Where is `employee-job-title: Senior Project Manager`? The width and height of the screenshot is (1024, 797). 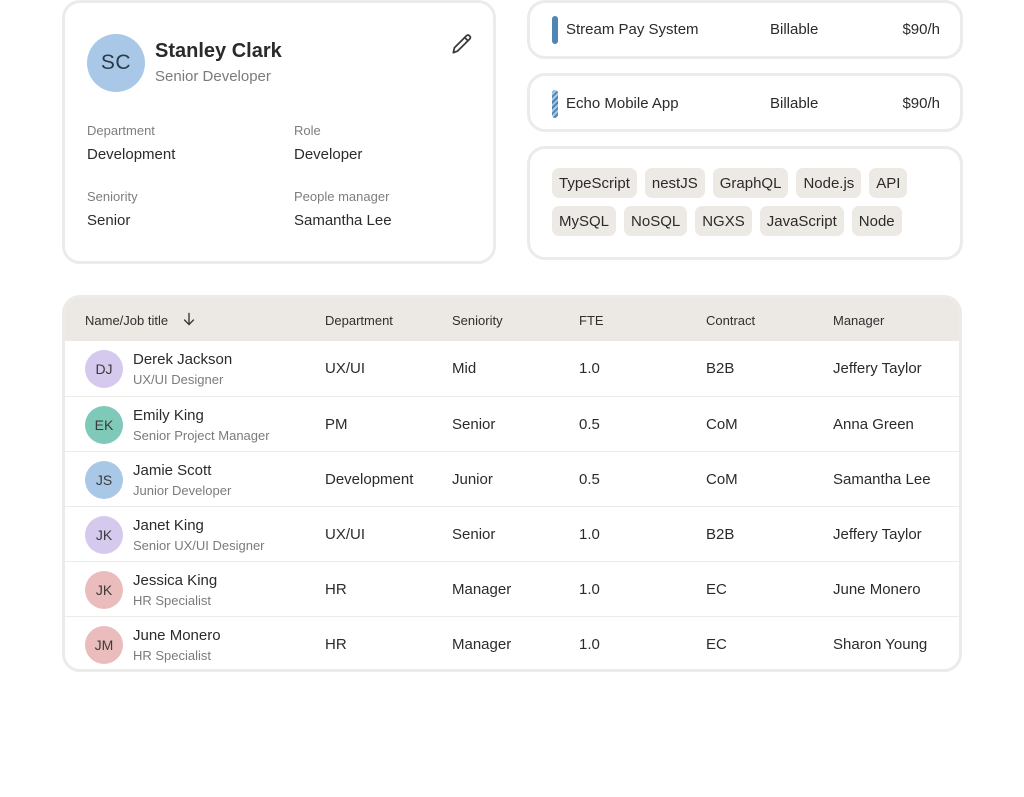 employee-job-title: Senior Project Manager is located at coordinates (201, 435).